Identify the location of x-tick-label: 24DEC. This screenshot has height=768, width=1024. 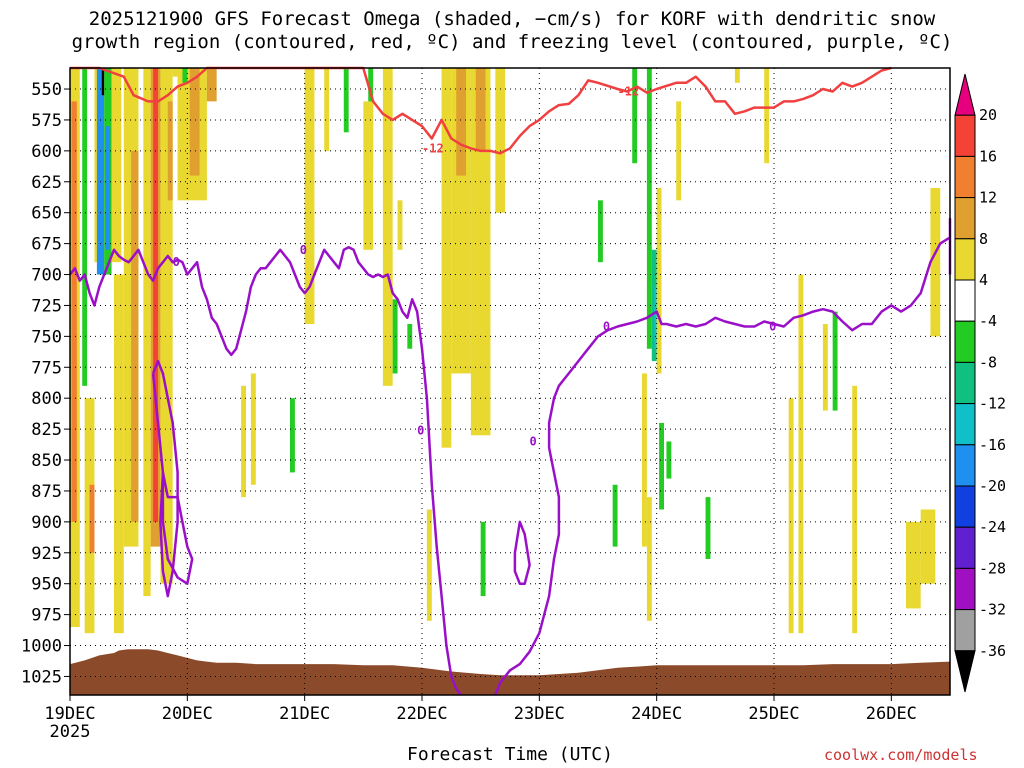
(656, 714).